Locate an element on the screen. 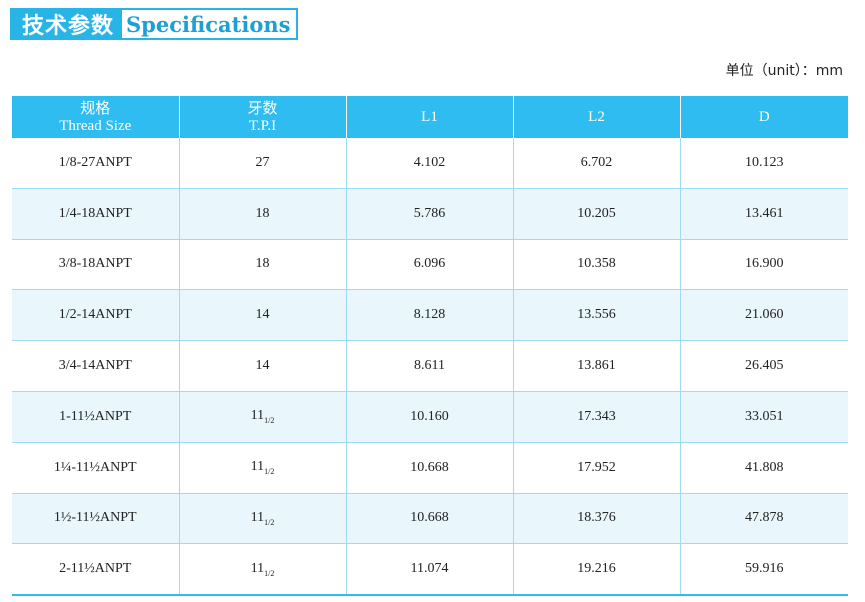 The image size is (865, 602). cell-l2-value: 17.343 is located at coordinates (596, 416).